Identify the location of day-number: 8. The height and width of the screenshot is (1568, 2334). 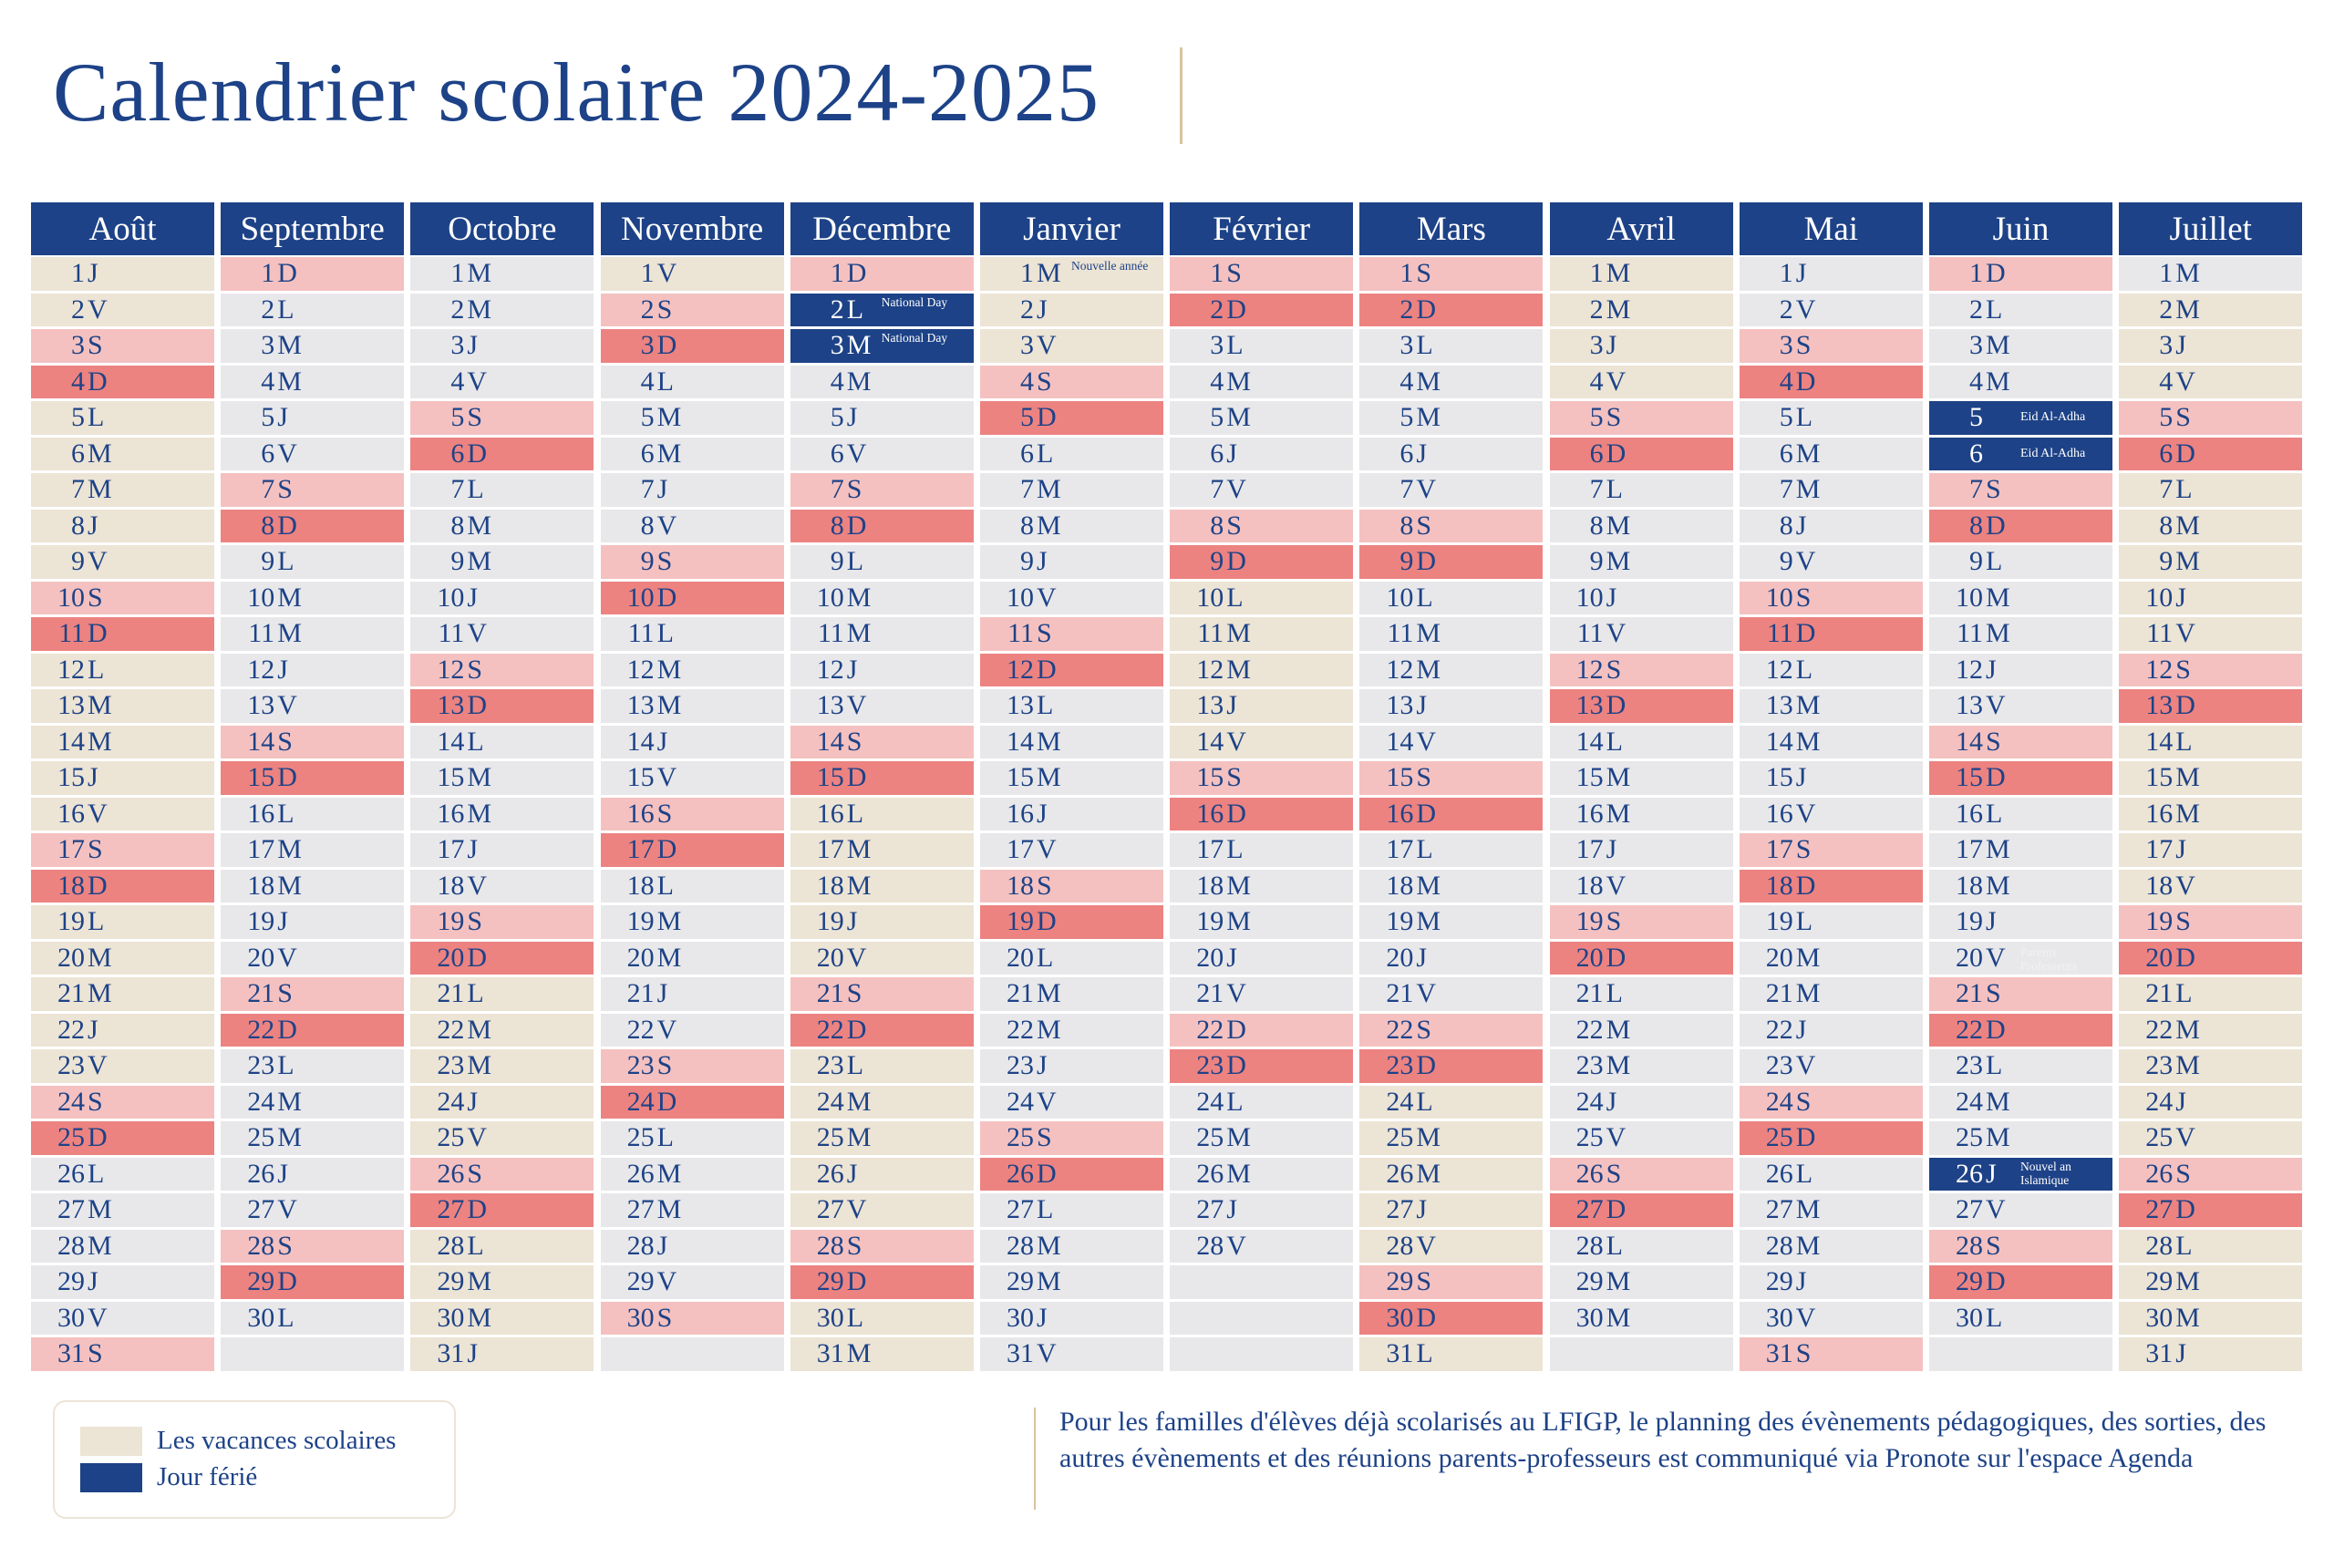
(647, 525).